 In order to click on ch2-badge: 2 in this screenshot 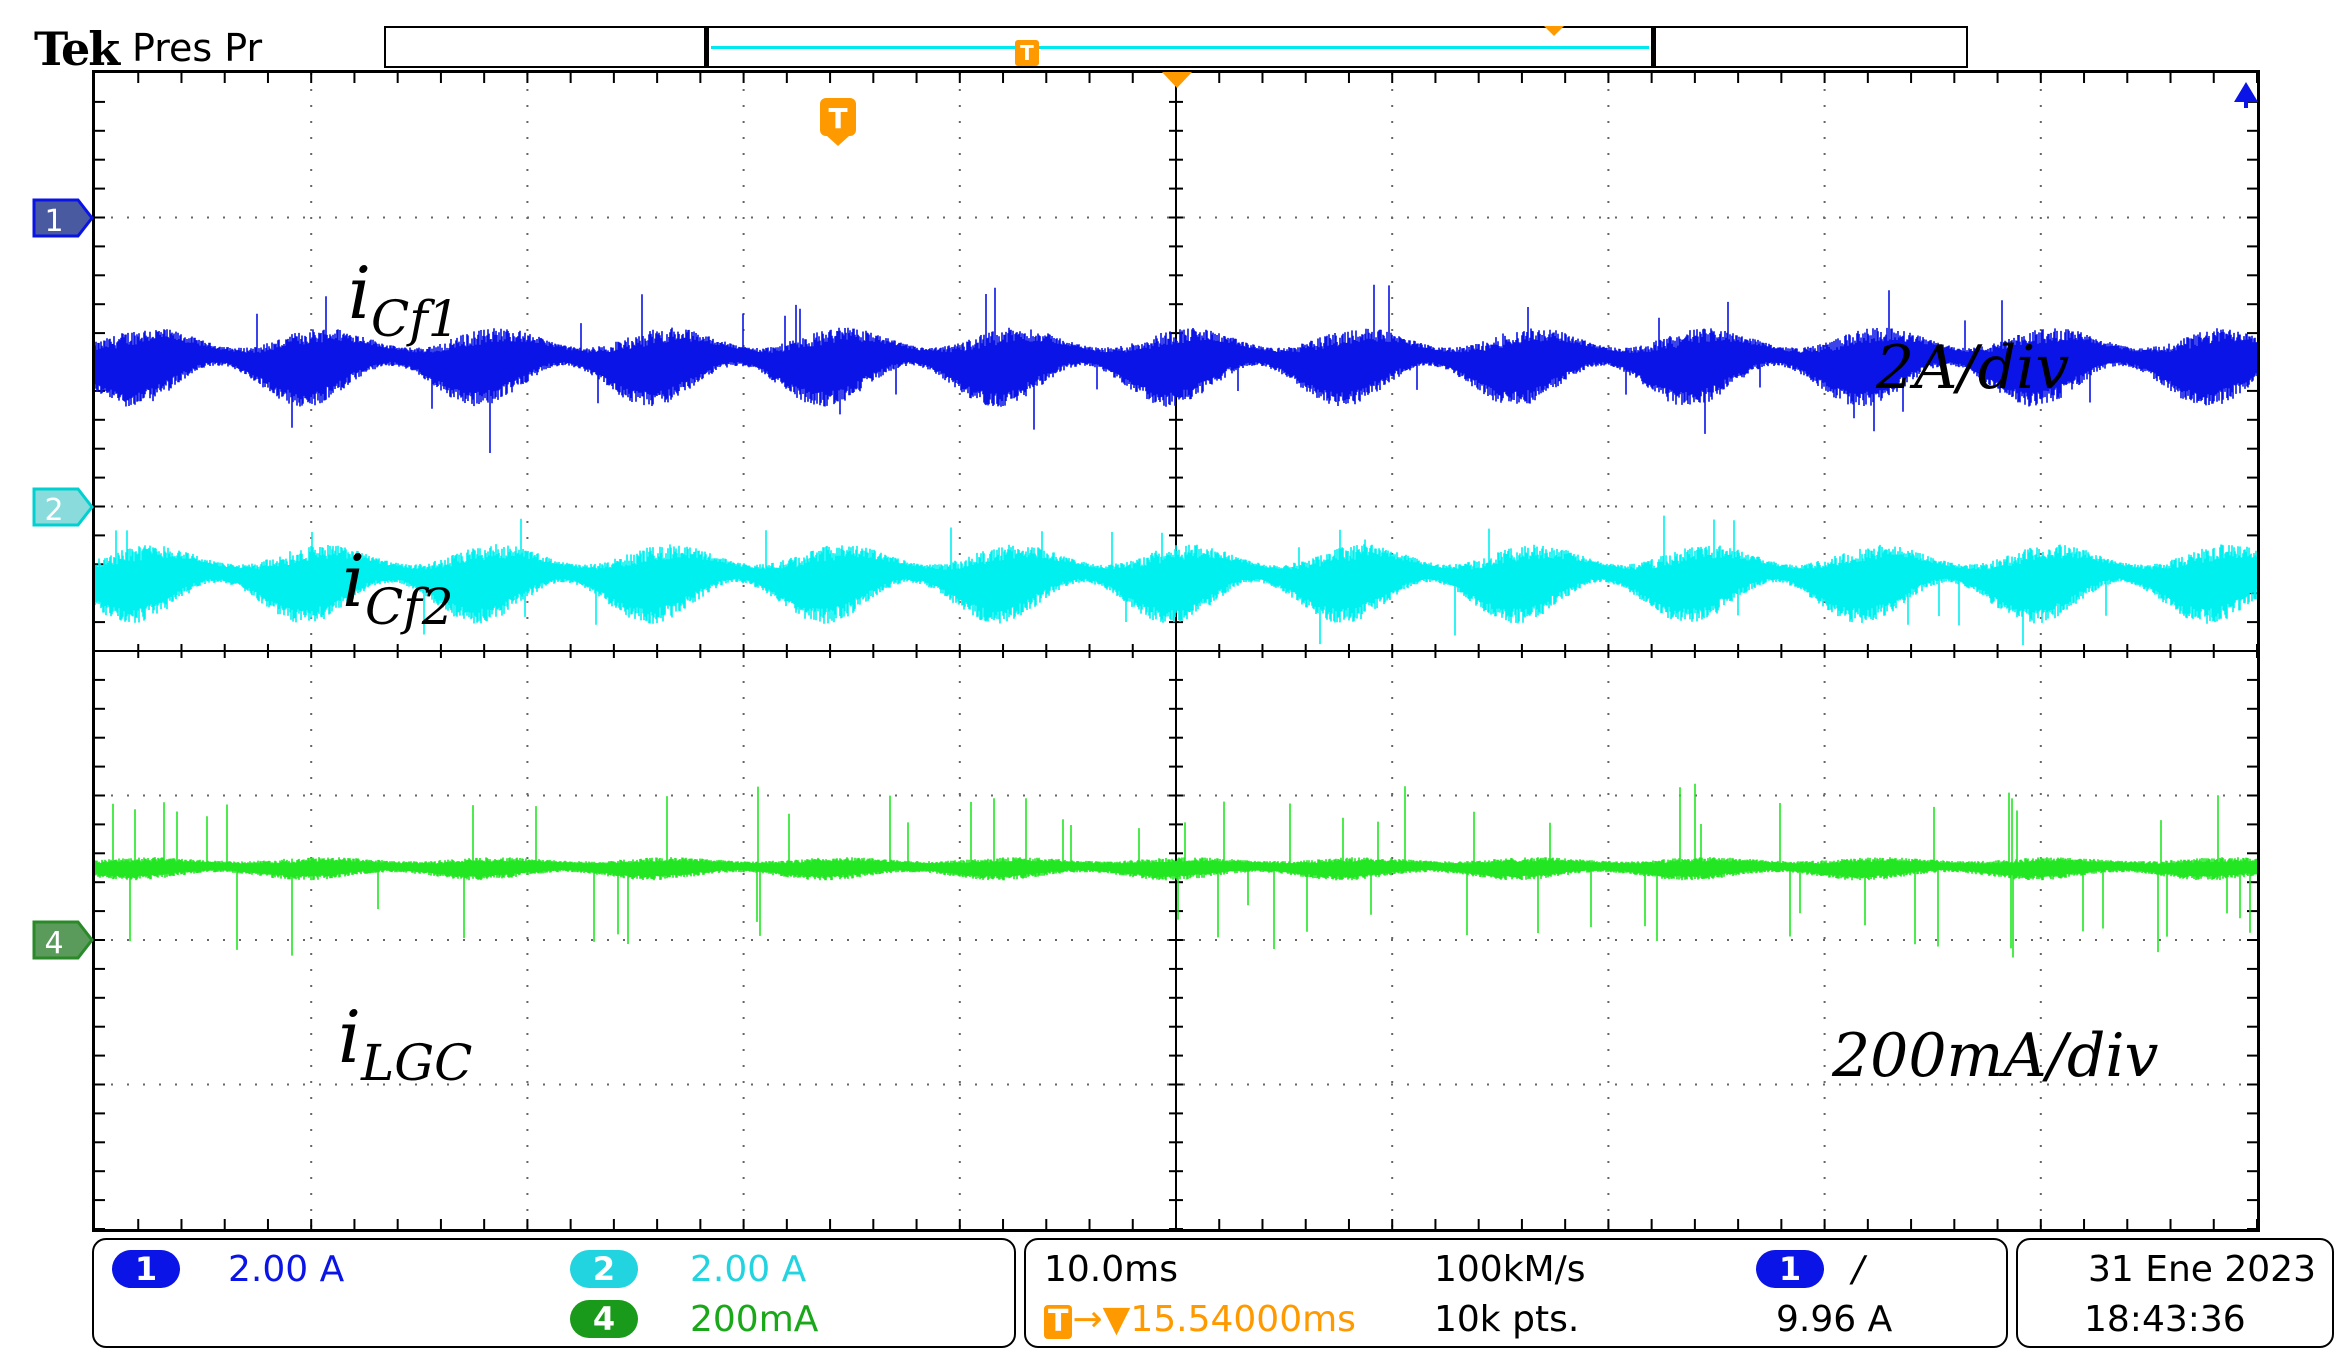, I will do `click(604, 1269)`.